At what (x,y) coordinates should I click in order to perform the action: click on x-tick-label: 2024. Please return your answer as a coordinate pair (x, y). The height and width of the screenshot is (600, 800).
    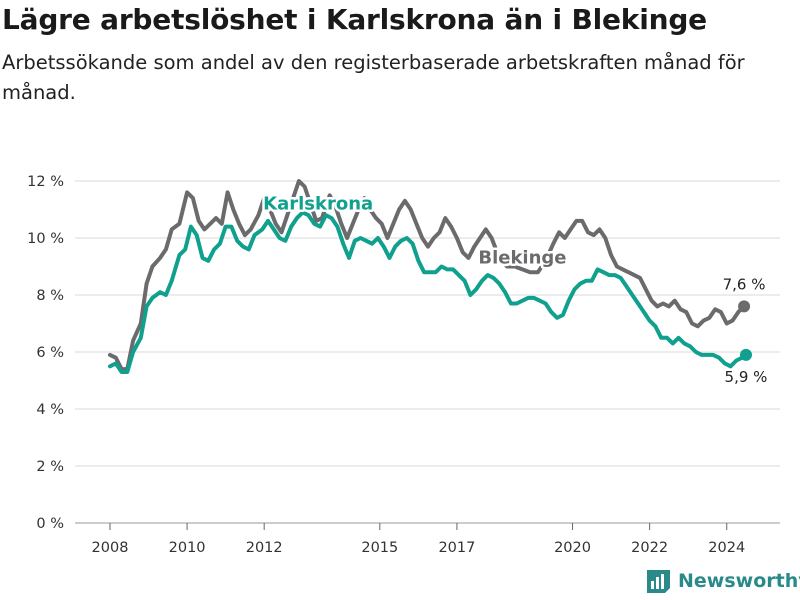
    Looking at the image, I should click on (726, 548).